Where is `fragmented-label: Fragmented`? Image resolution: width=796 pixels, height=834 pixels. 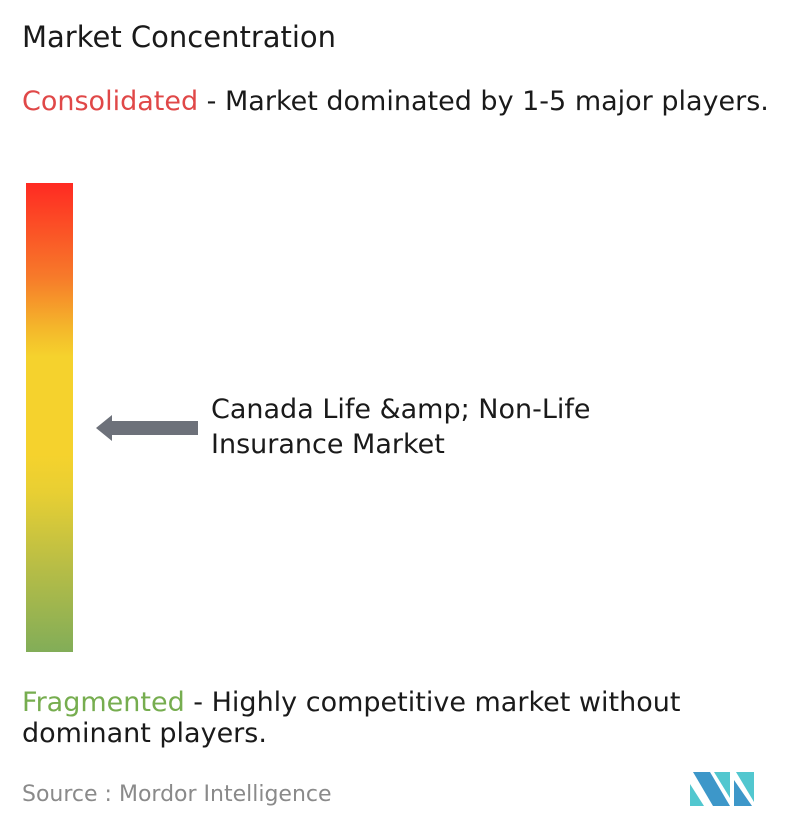 fragmented-label: Fragmented is located at coordinates (103, 702).